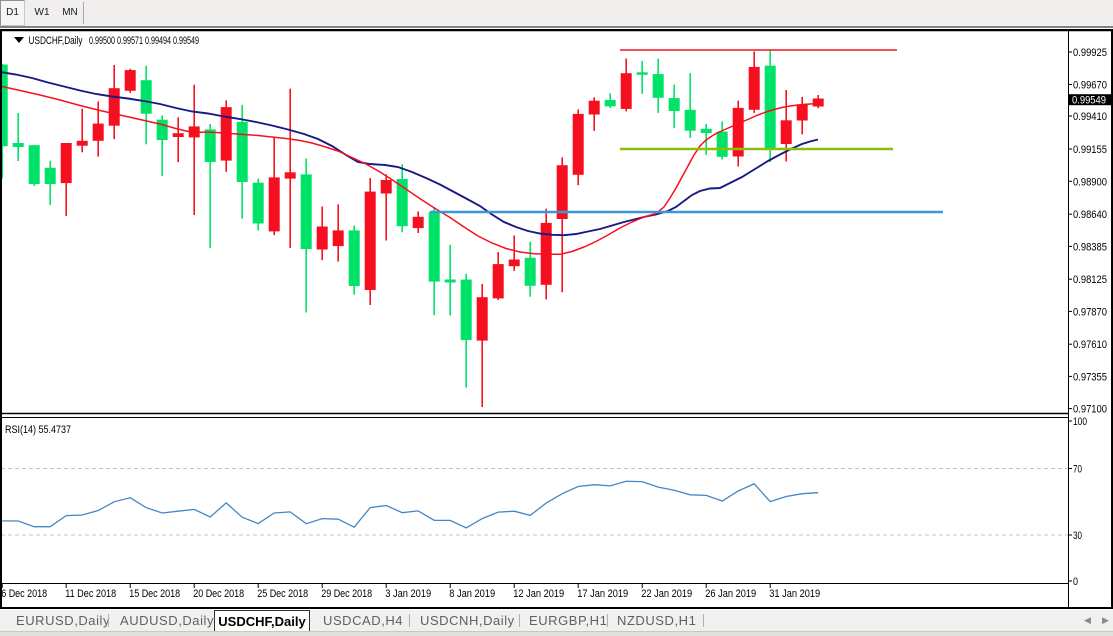 This screenshot has height=636, width=1113. I want to click on svg-text: 0.97610, so click(1090, 345).